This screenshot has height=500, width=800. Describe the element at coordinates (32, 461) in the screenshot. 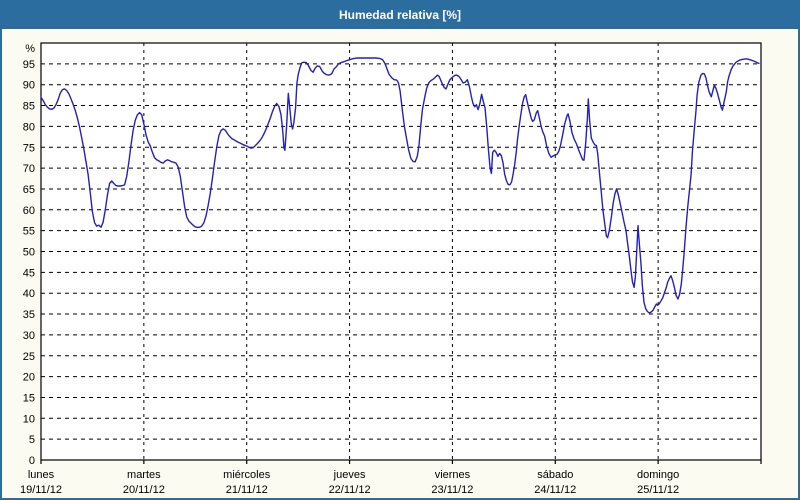

I see `y-axis-tick-label: 0` at that location.